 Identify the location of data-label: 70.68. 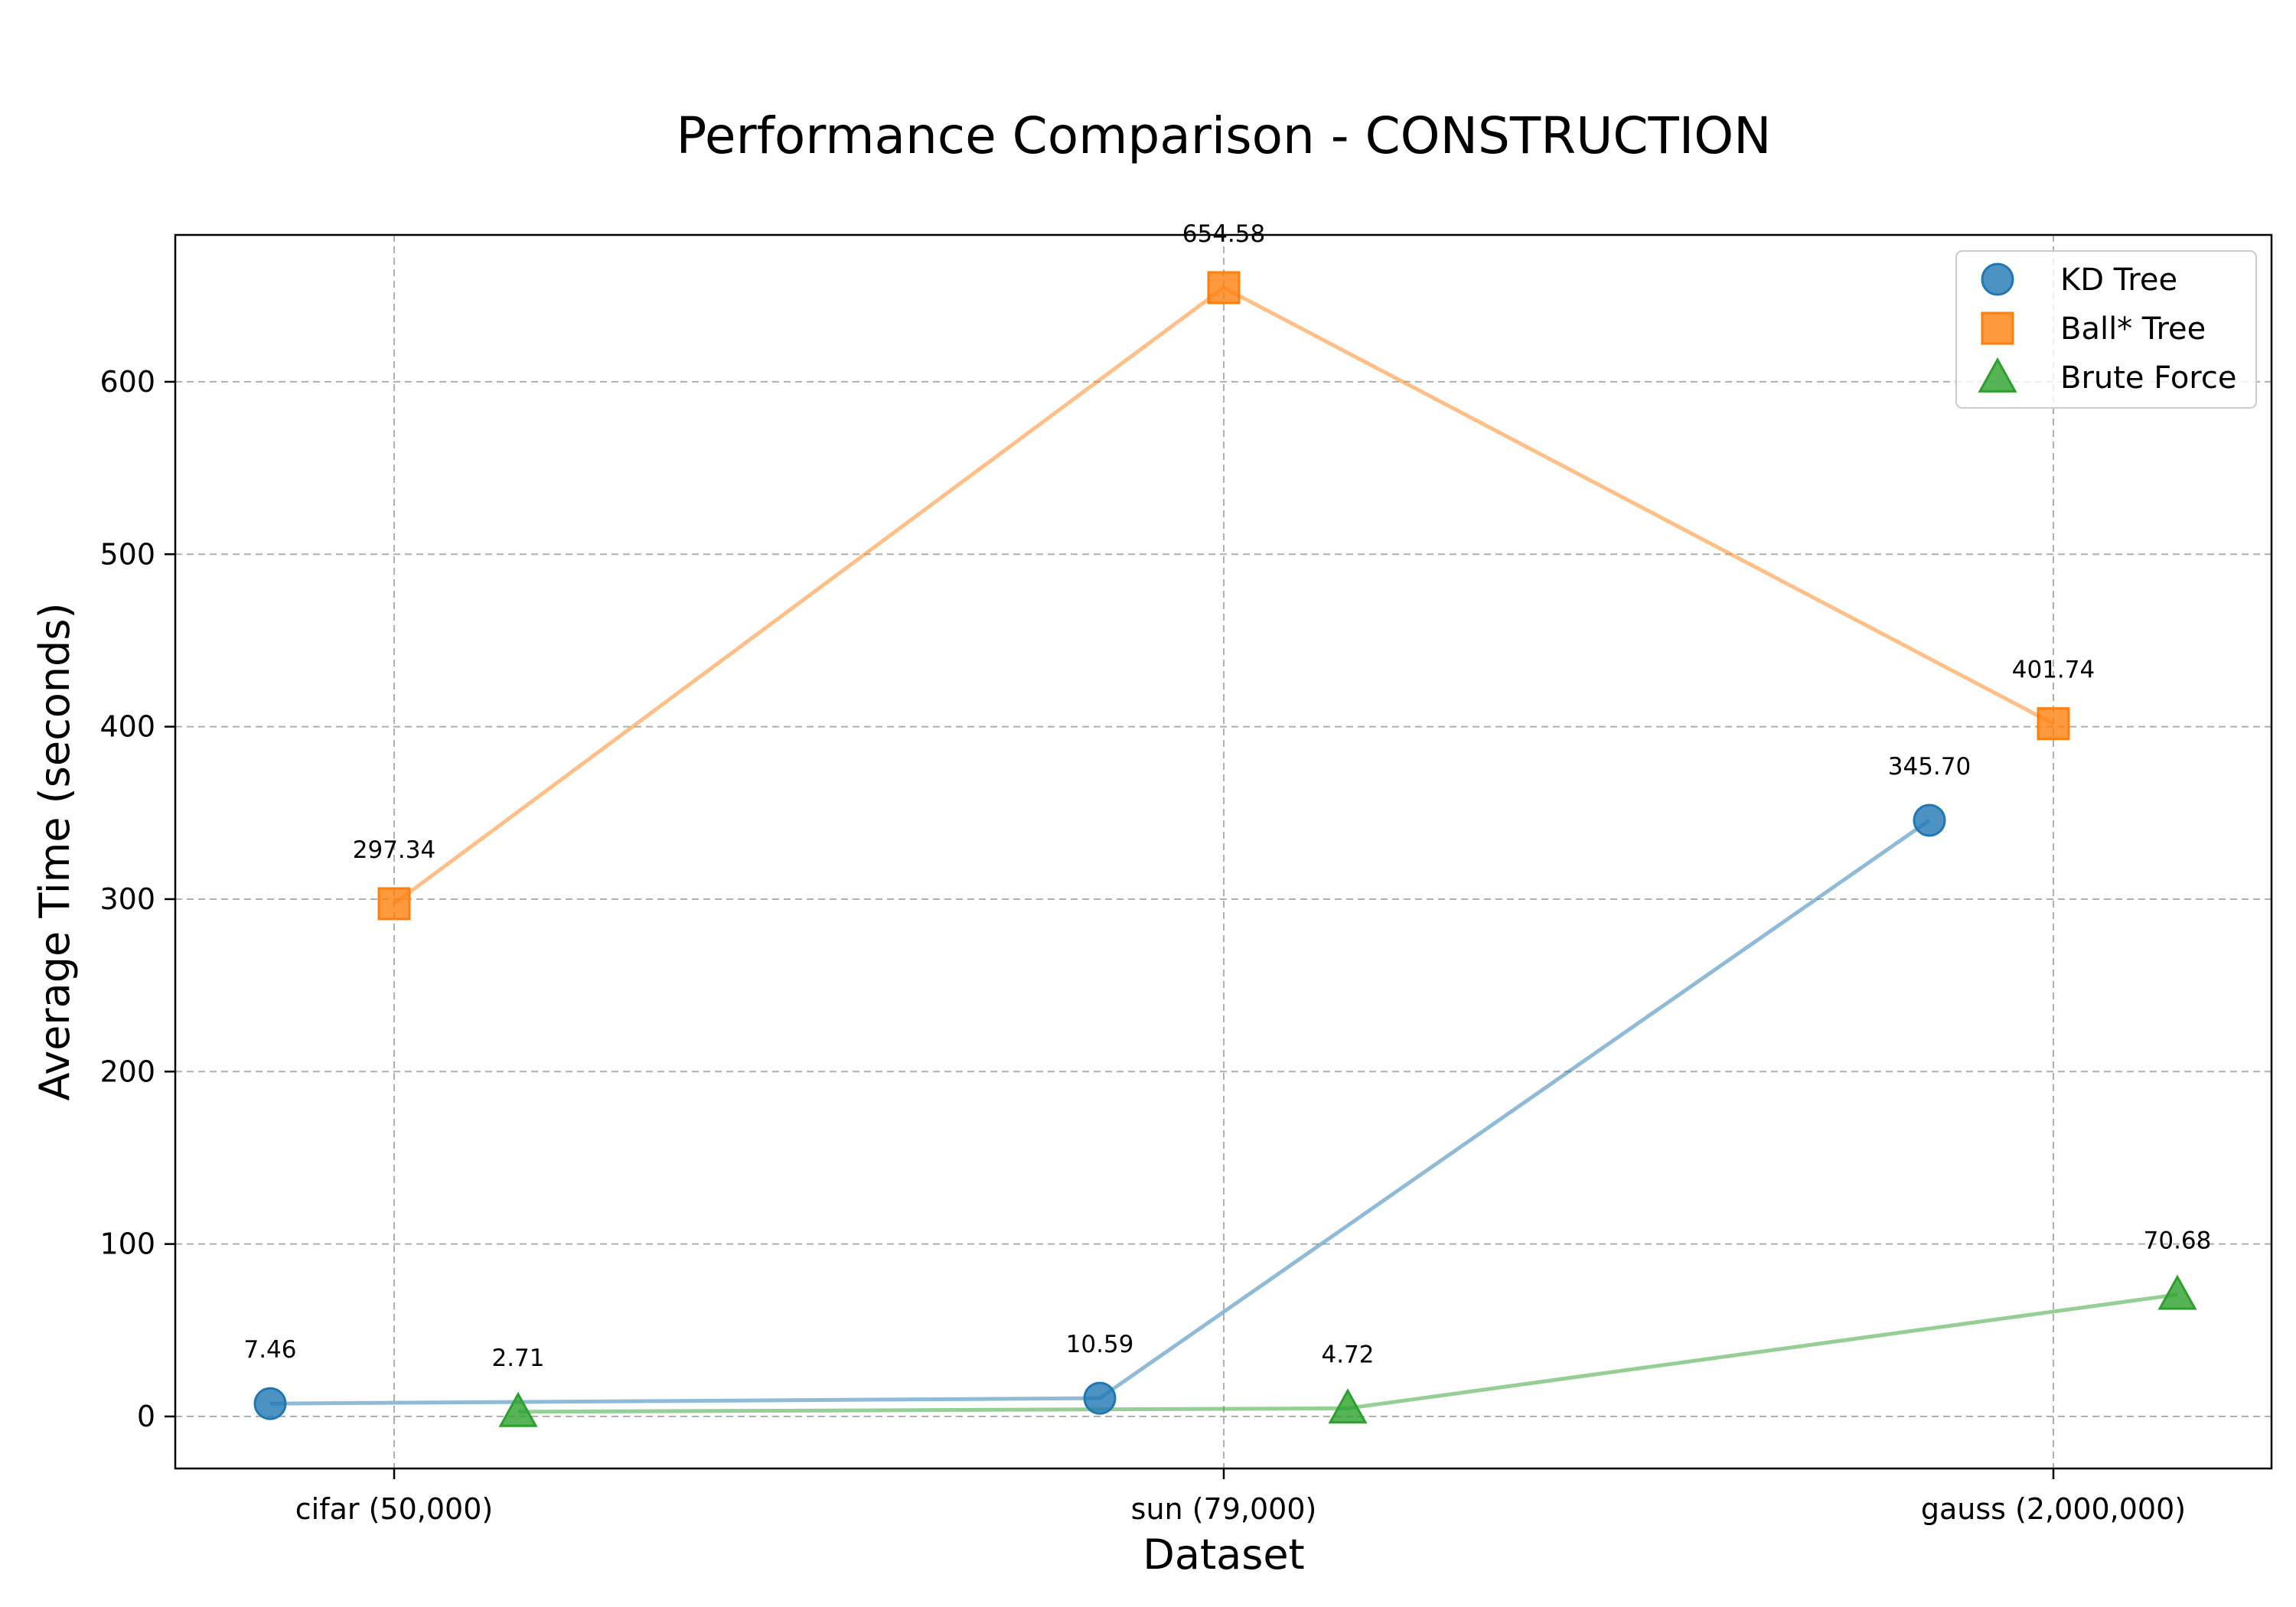
(2178, 1241).